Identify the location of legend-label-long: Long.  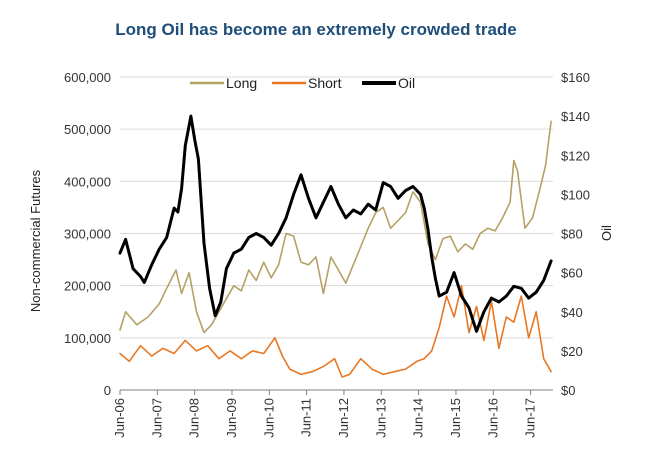
(241, 83).